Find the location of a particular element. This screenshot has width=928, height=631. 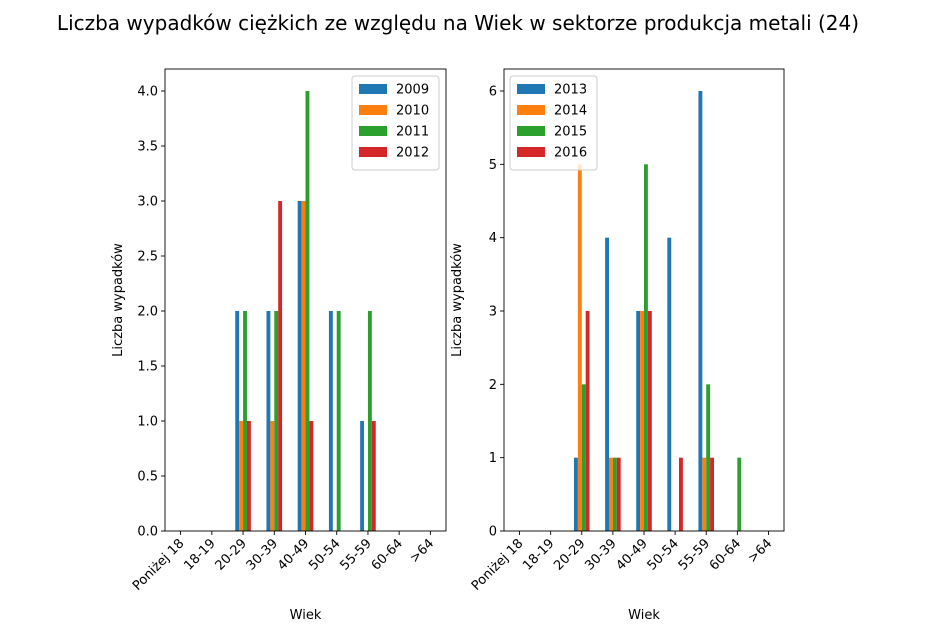

y-tick-label: 3.5 is located at coordinates (147, 147).